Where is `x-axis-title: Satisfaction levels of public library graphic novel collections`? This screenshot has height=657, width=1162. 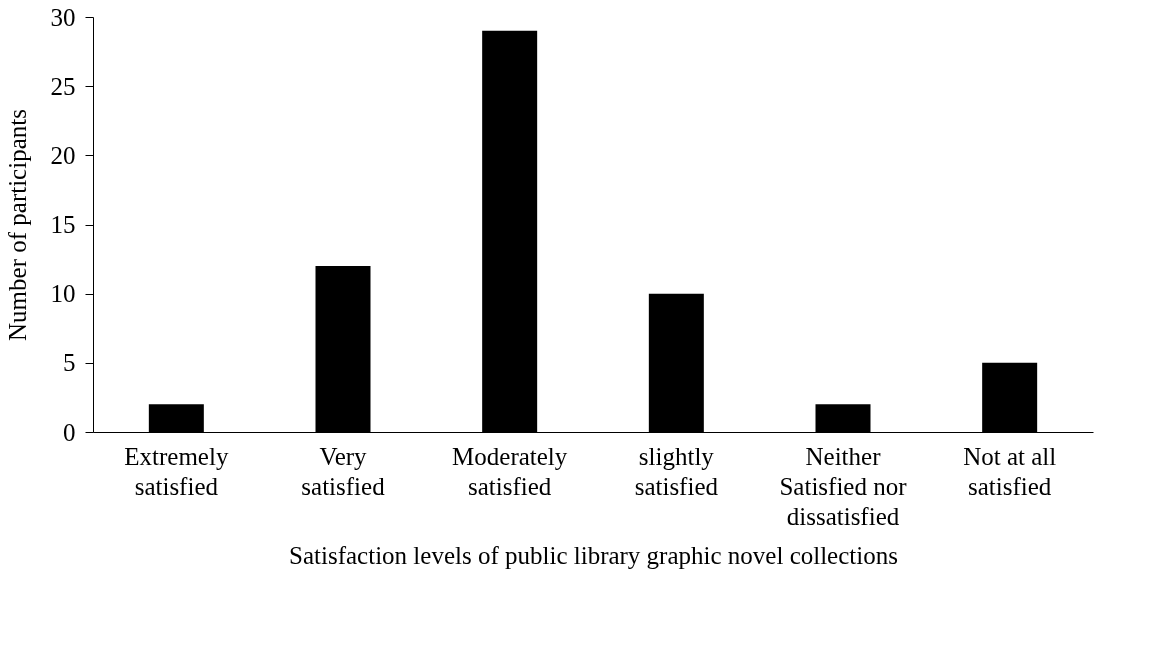 x-axis-title: Satisfaction levels of public library graphic novel collections is located at coordinates (593, 555).